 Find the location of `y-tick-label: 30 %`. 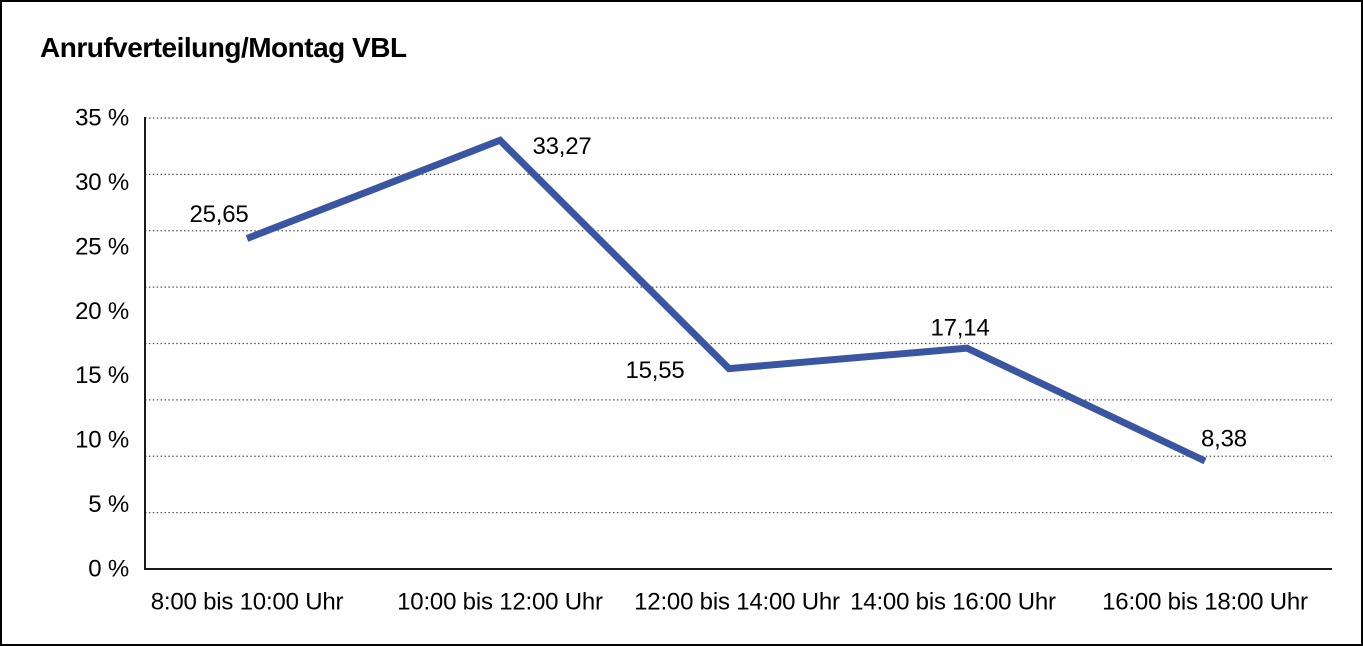

y-tick-label: 30 % is located at coordinates (102, 182).